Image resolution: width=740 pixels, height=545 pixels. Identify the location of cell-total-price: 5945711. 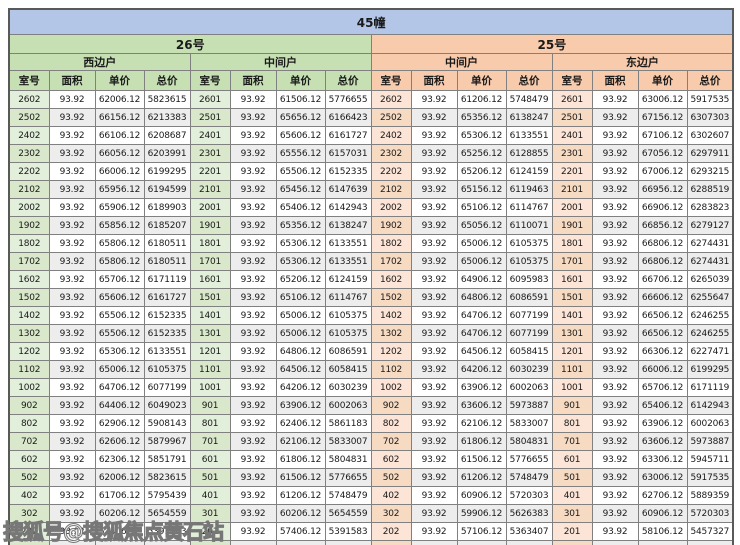
(710, 459).